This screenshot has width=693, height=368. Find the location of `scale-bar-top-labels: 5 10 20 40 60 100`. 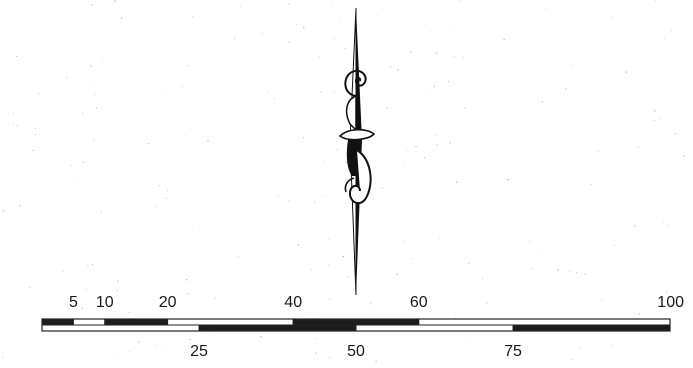

scale-bar-top-labels: 5 10 20 40 60 100 is located at coordinates (376, 302).